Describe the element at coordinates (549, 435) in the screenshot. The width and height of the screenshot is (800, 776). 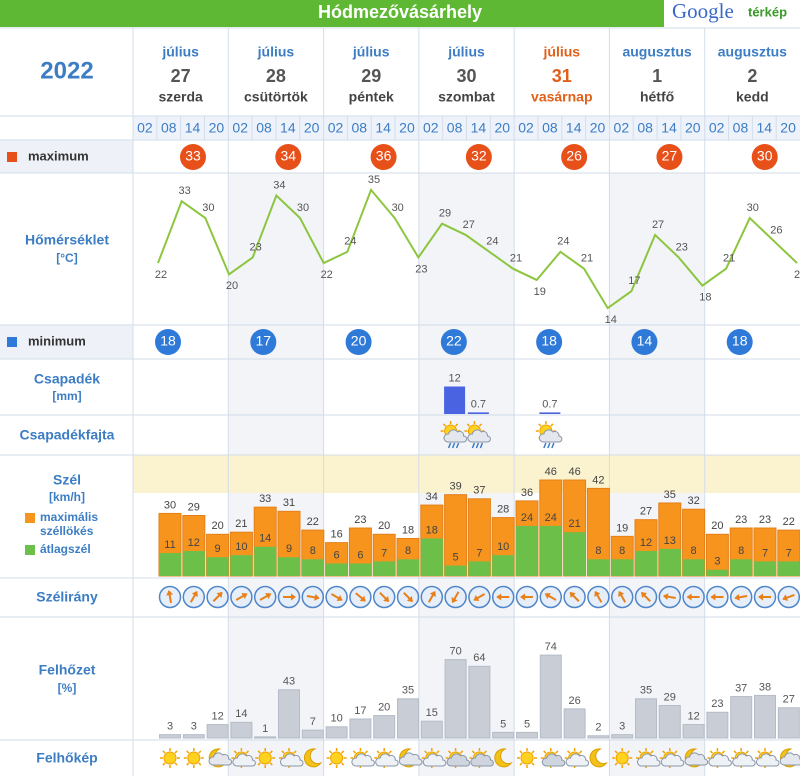
I see `precip-icon` at that location.